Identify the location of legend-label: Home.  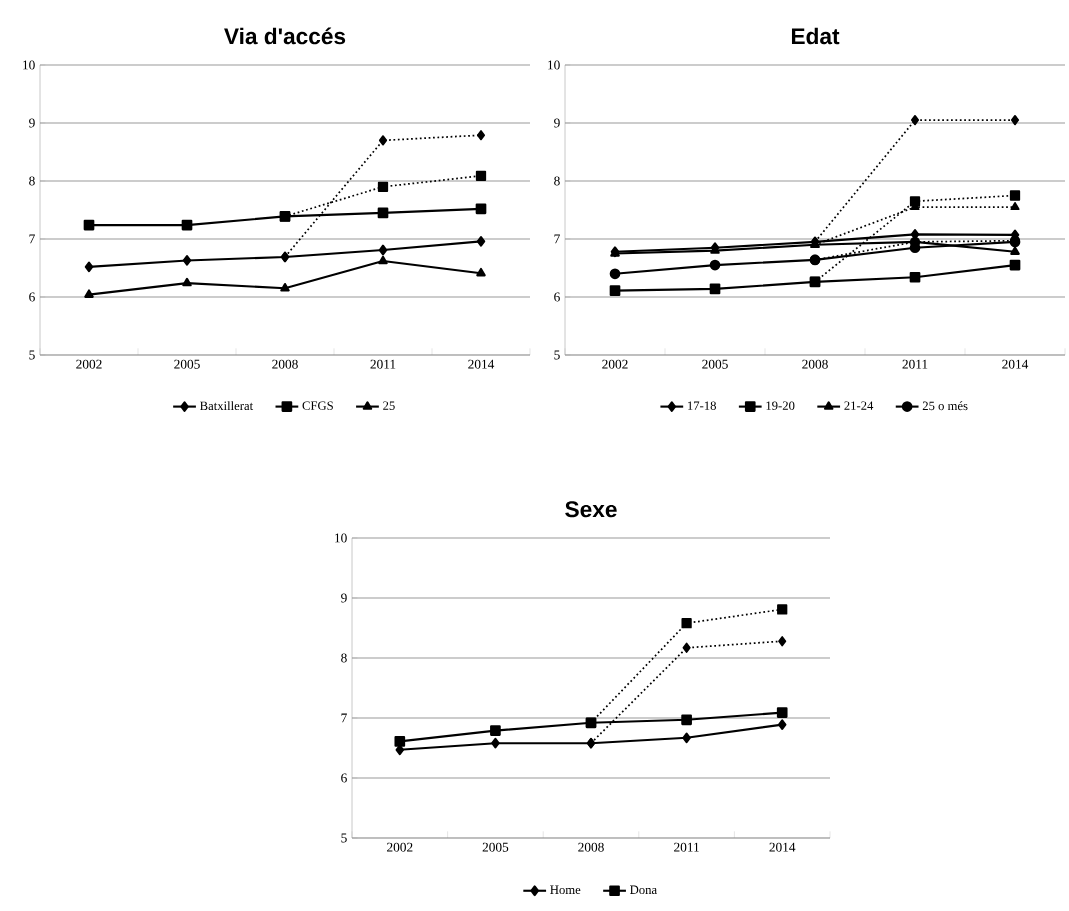
(565, 890).